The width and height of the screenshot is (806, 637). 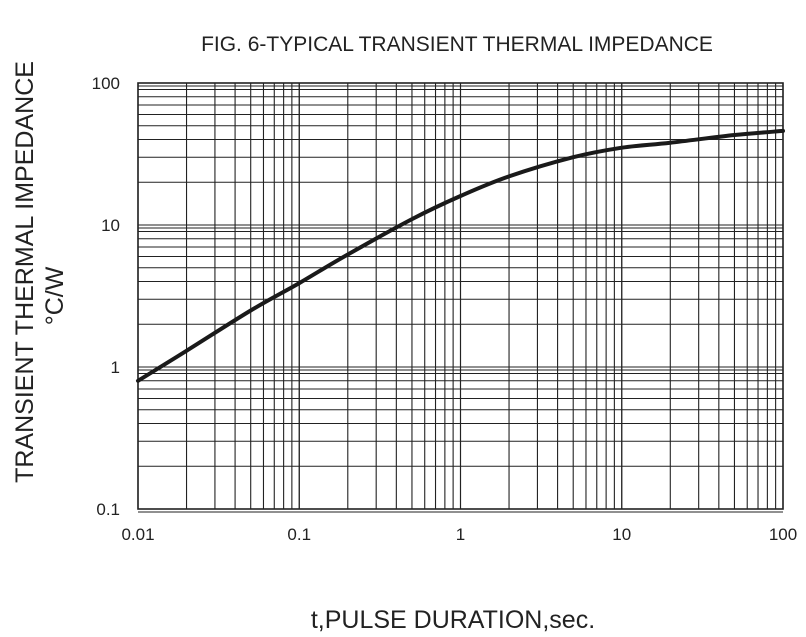 What do you see at coordinates (106, 296) in the screenshot?
I see `y-tick-labels: 0.1 1 10 100` at bounding box center [106, 296].